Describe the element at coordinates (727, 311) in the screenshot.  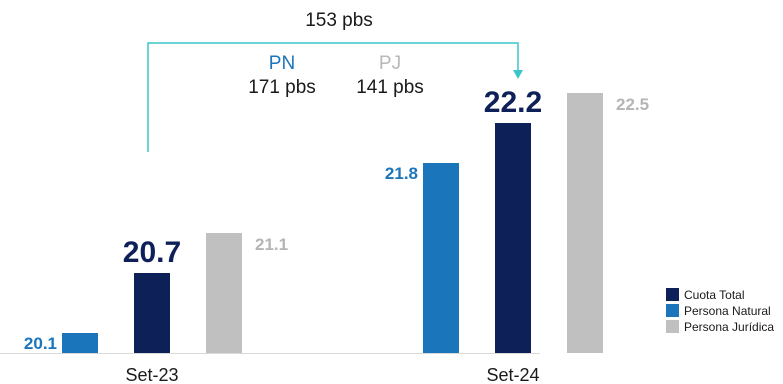
I see `legend-label: Persona Natural` at that location.